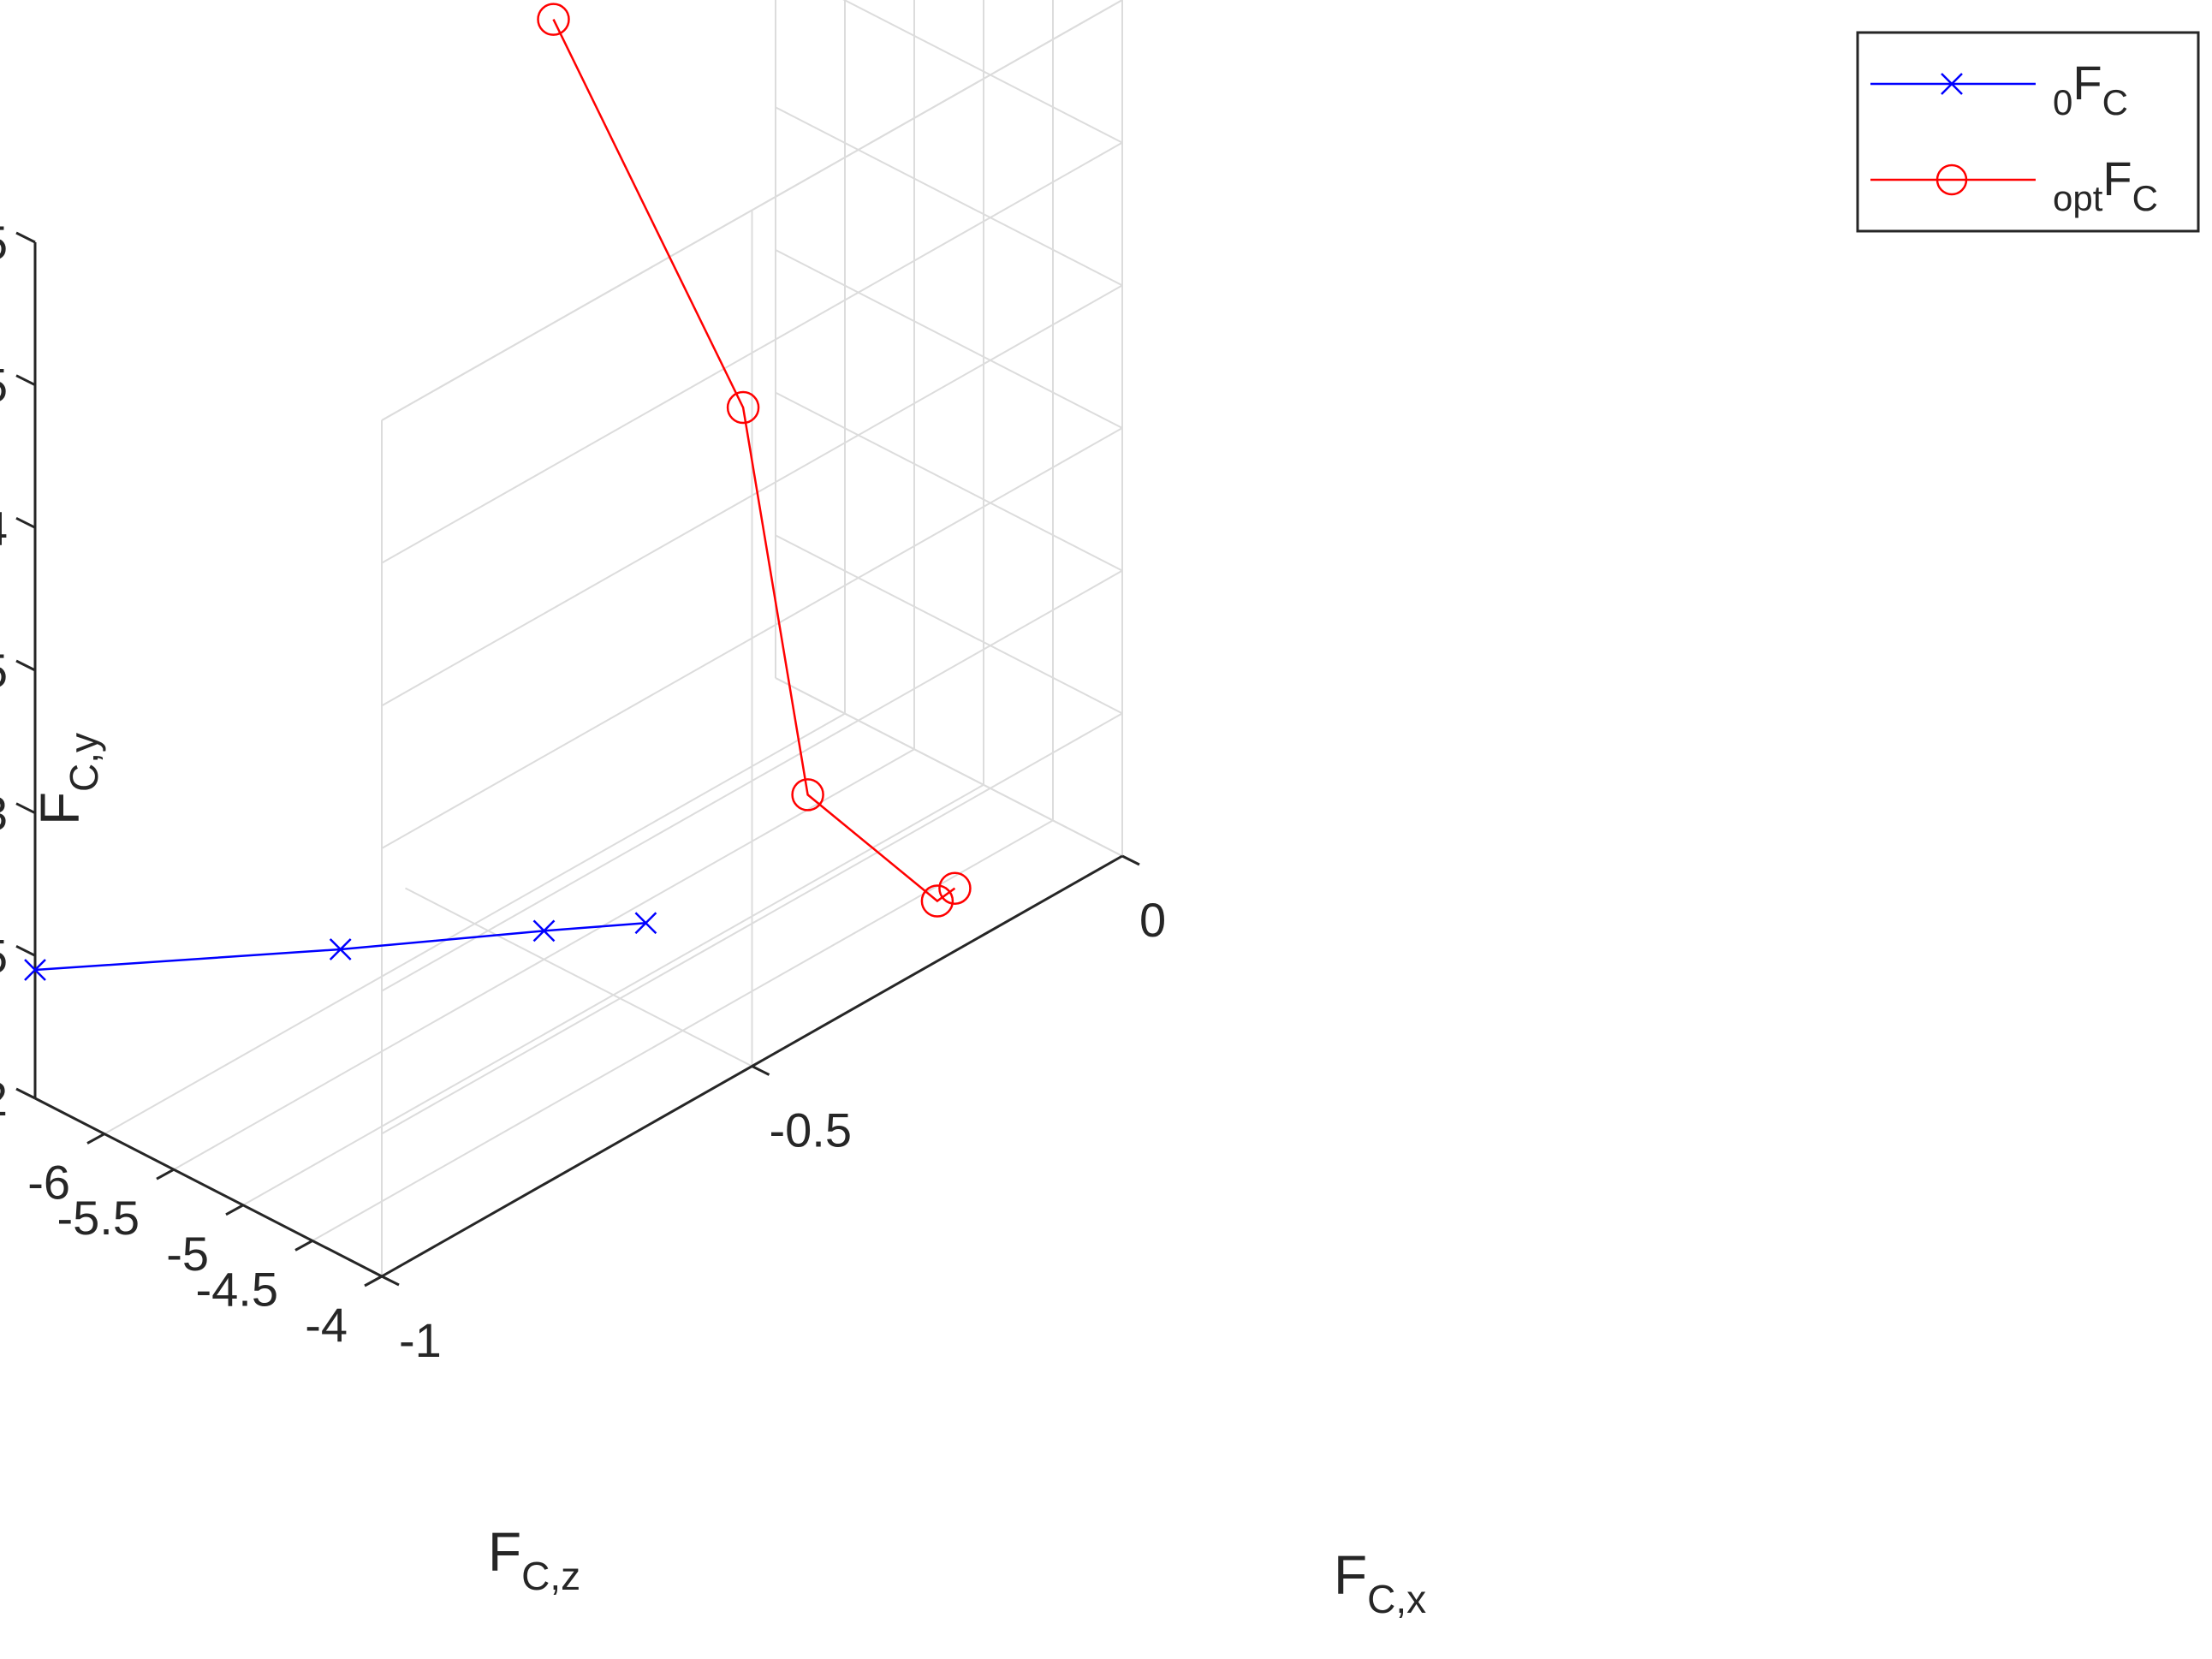 Image resolution: width=2212 pixels, height=1659 pixels. Describe the element at coordinates (2106, 185) in the screenshot. I see `legend-label-1: optFC` at that location.